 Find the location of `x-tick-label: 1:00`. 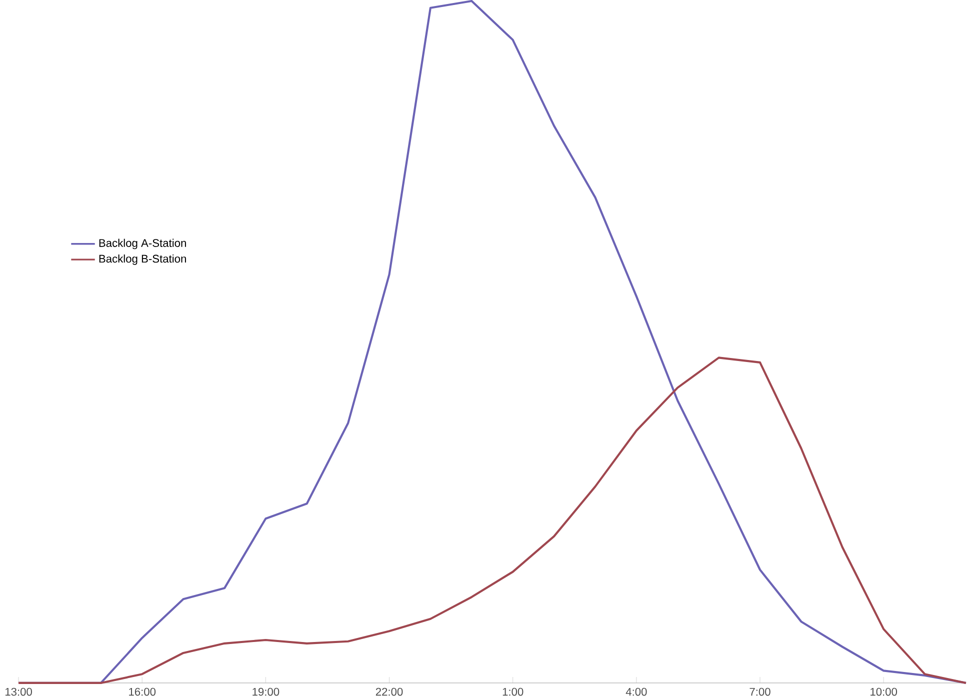

x-tick-label: 1:00 is located at coordinates (513, 692).